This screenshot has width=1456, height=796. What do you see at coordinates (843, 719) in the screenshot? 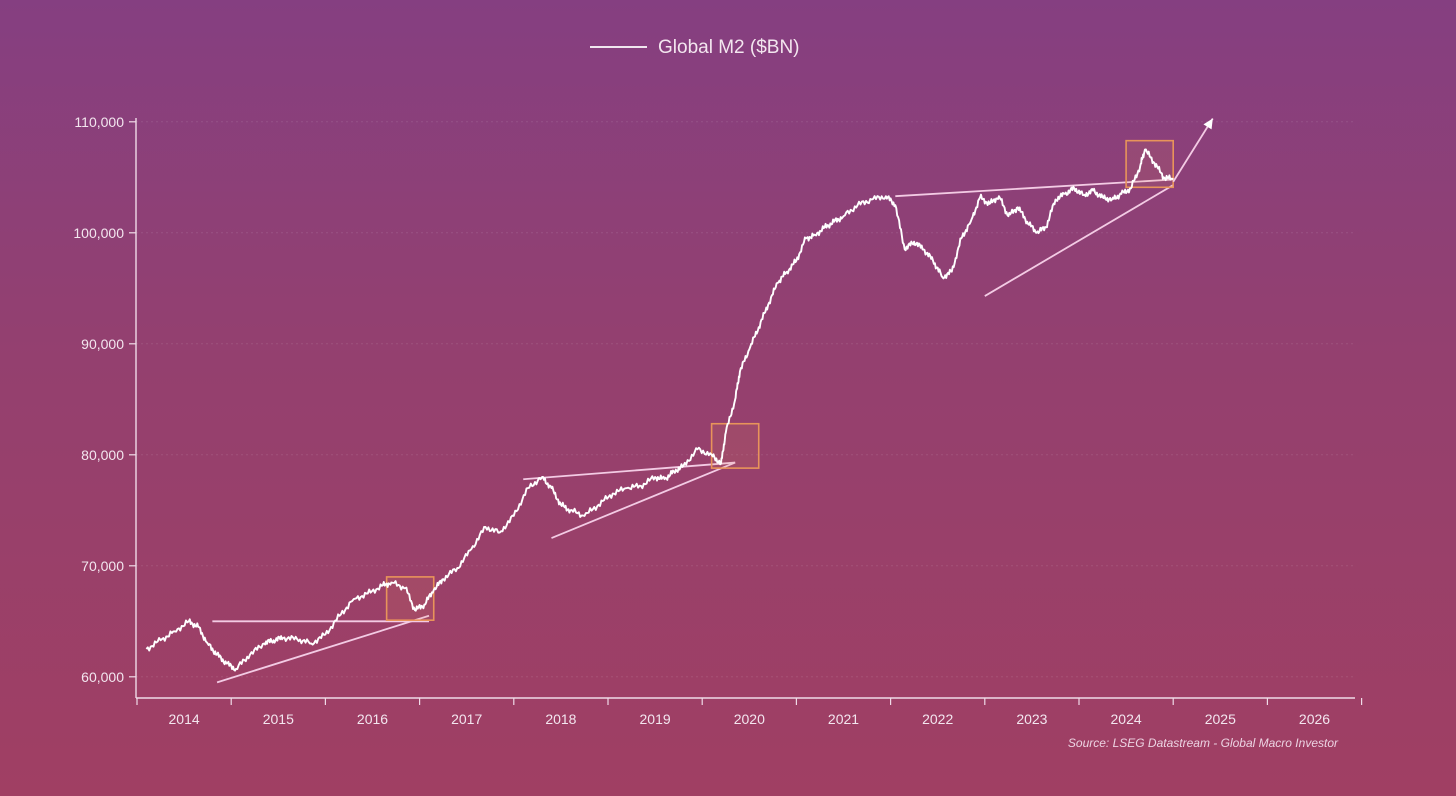
I see `x-tick-label: 2021` at bounding box center [843, 719].